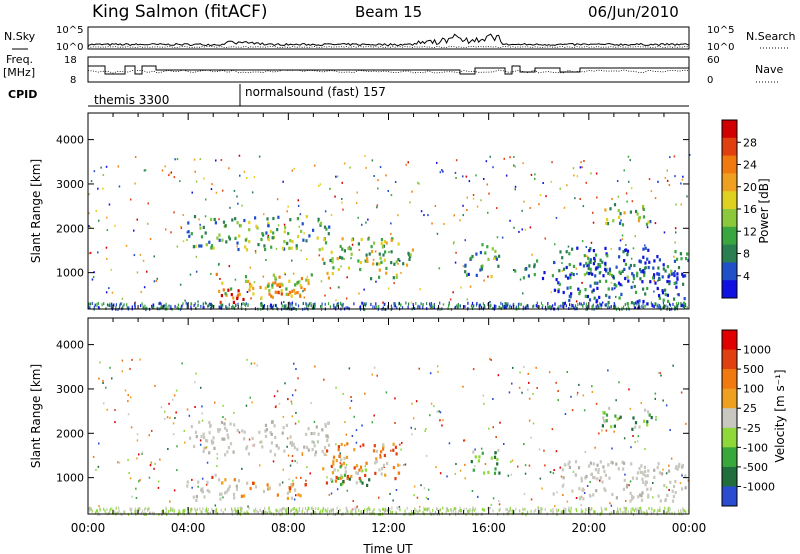  What do you see at coordinates (759, 486) in the screenshot?
I see `colorbar-tick-label: -1000` at bounding box center [759, 486].